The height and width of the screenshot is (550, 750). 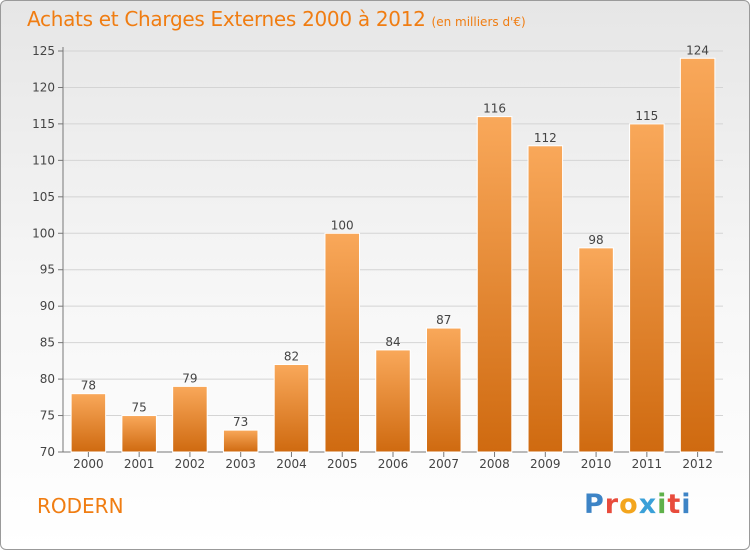 I want to click on place-name: RODERN, so click(x=80, y=506).